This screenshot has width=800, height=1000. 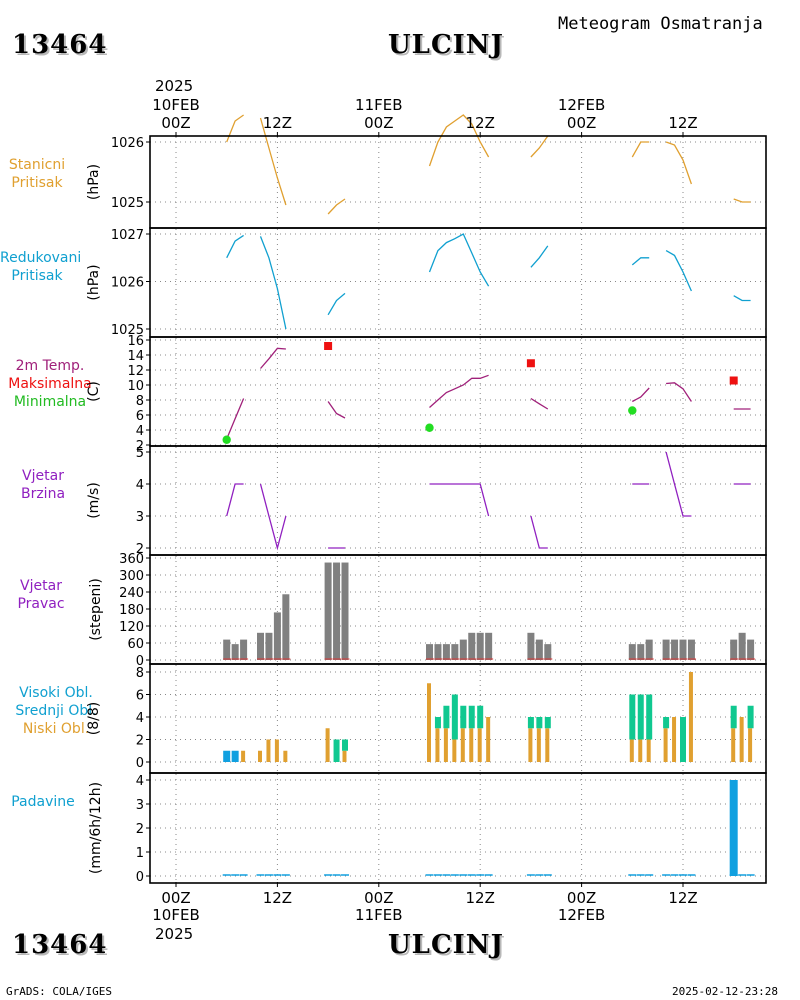 I want to click on units-label: (C), so click(x=94, y=391).